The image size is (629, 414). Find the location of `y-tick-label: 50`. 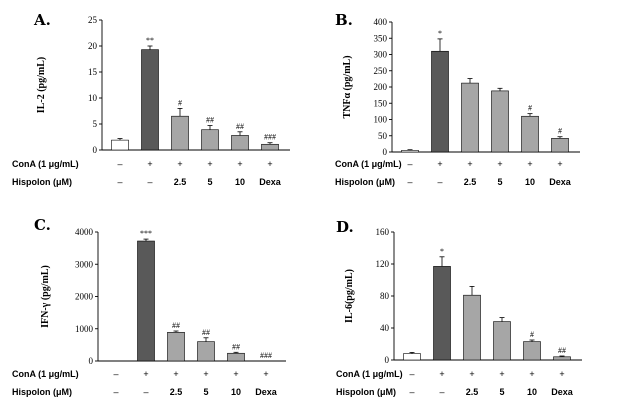

y-tick-label: 50 is located at coordinates (383, 136).